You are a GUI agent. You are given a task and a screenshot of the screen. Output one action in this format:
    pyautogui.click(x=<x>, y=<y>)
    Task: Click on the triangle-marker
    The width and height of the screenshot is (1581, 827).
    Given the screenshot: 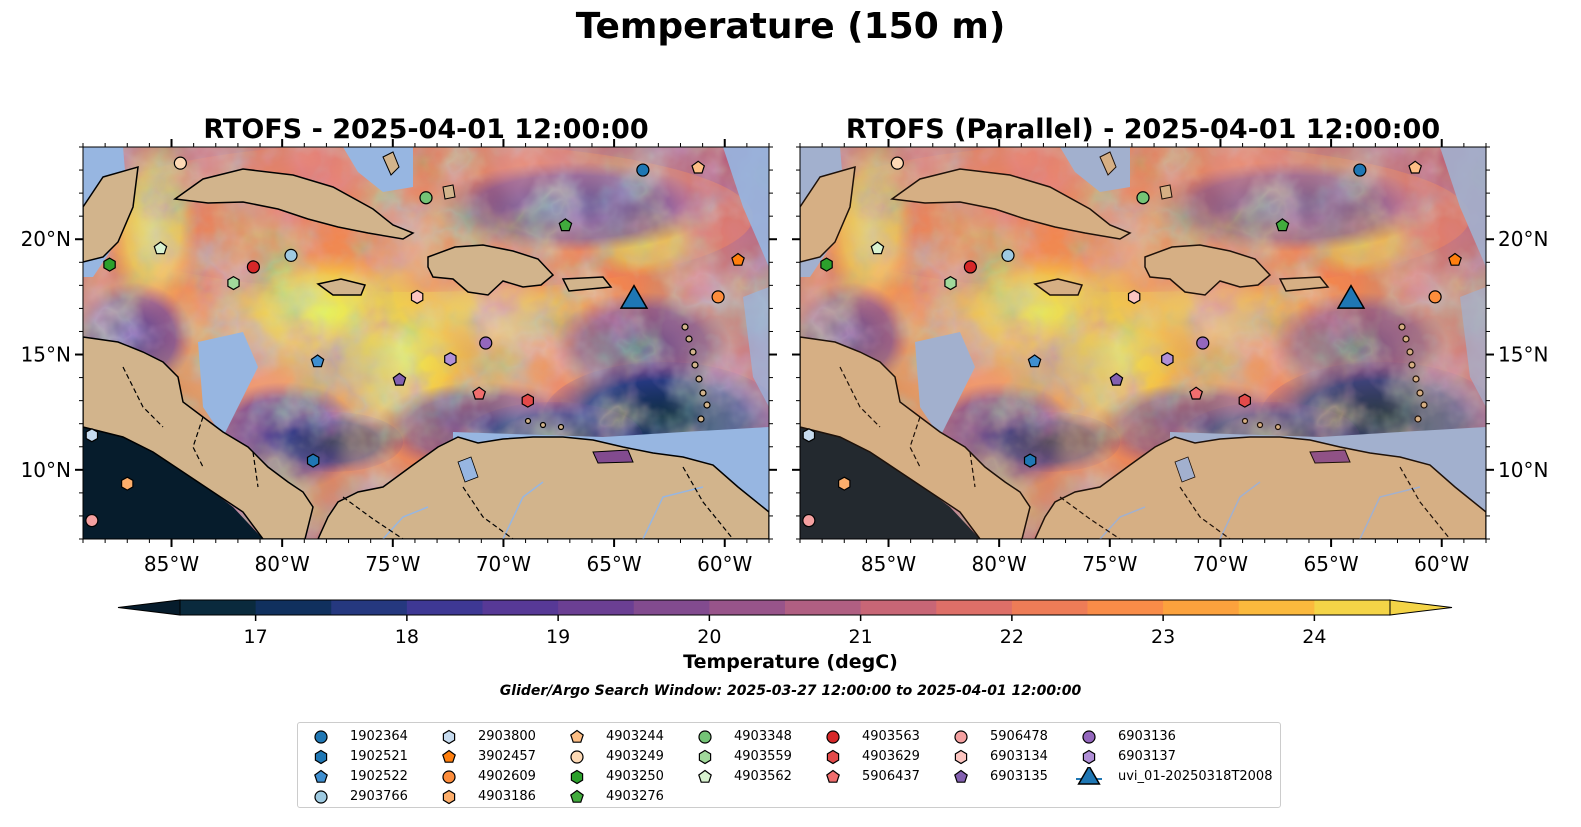 What is the action you would take?
    pyautogui.click(x=1089, y=776)
    